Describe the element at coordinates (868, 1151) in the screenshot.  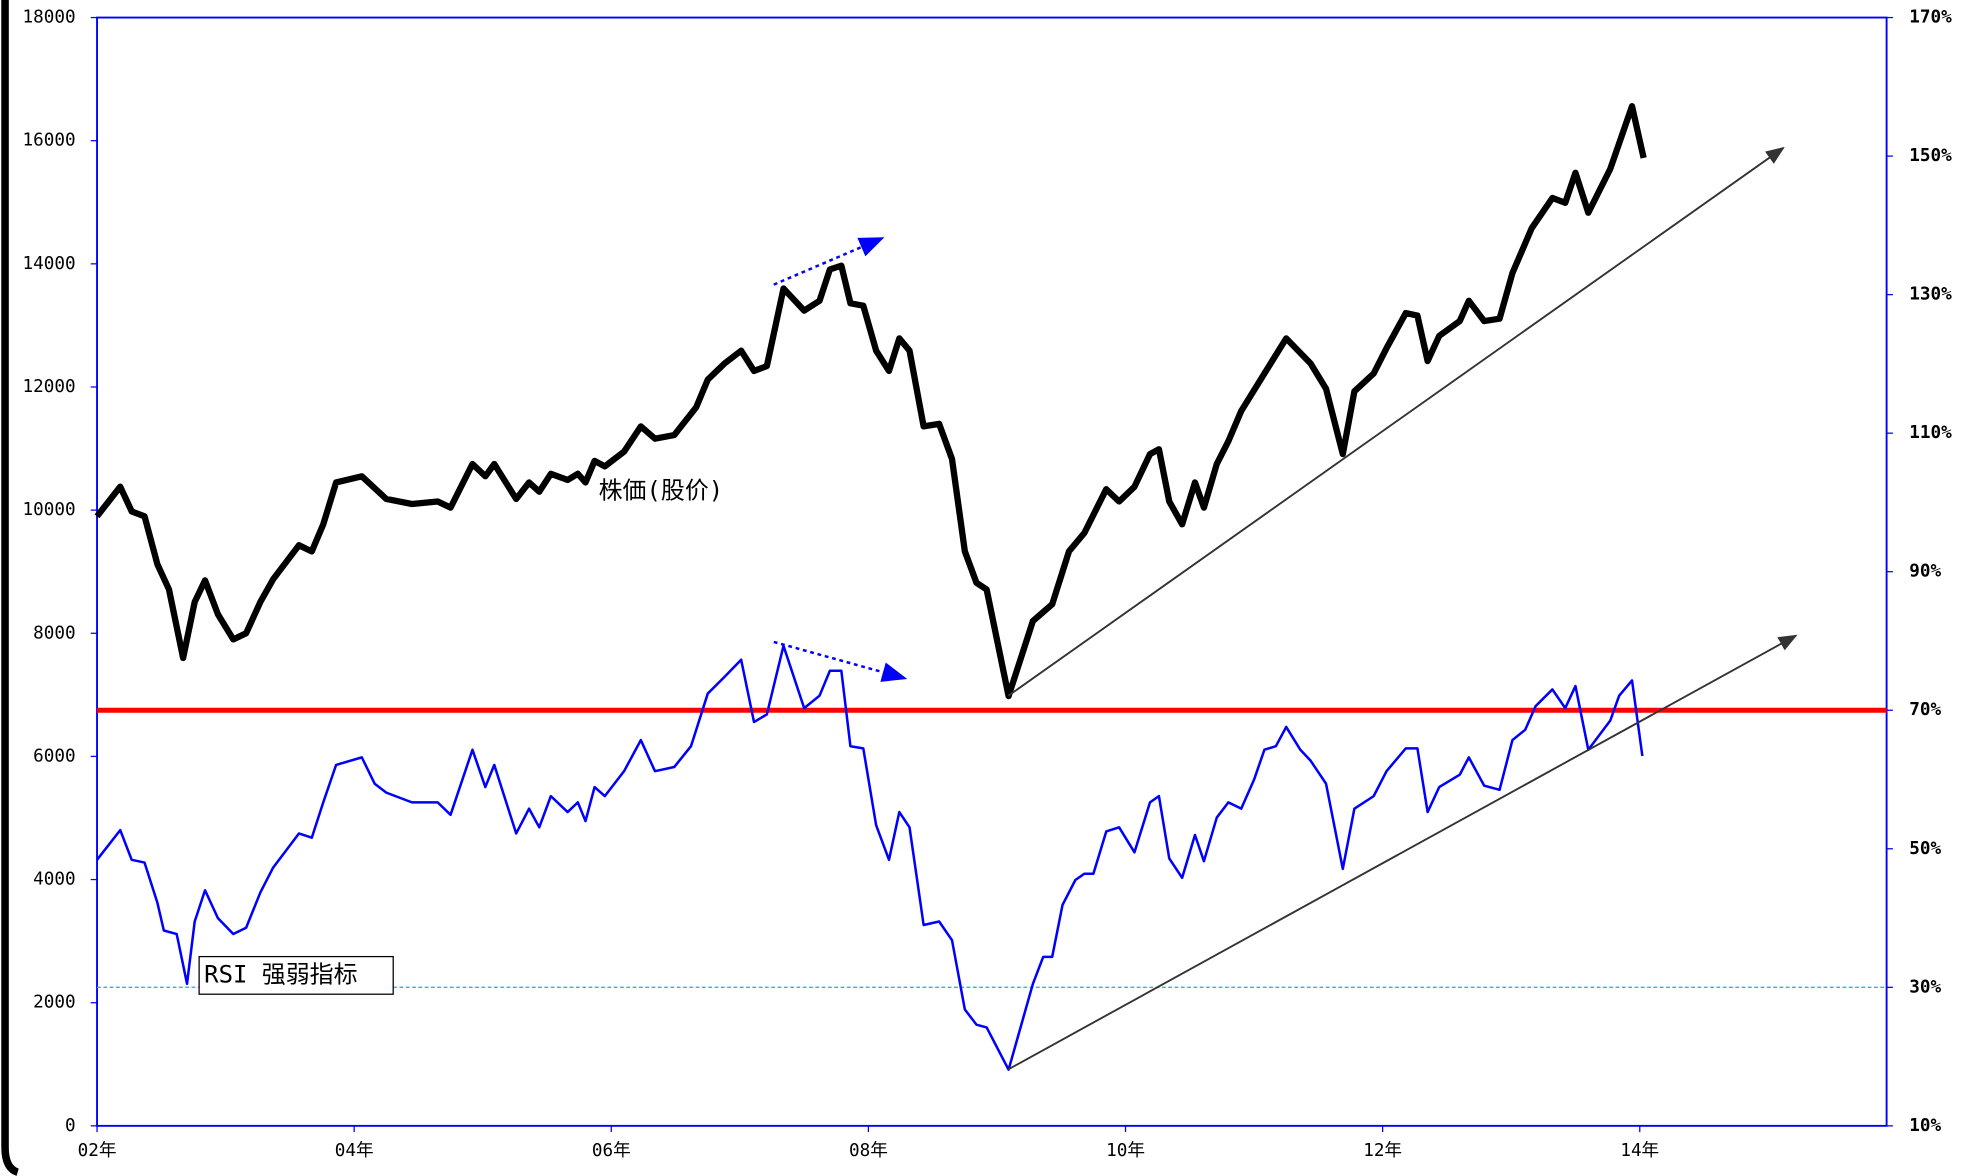
I see `x-tick-label: 08年` at that location.